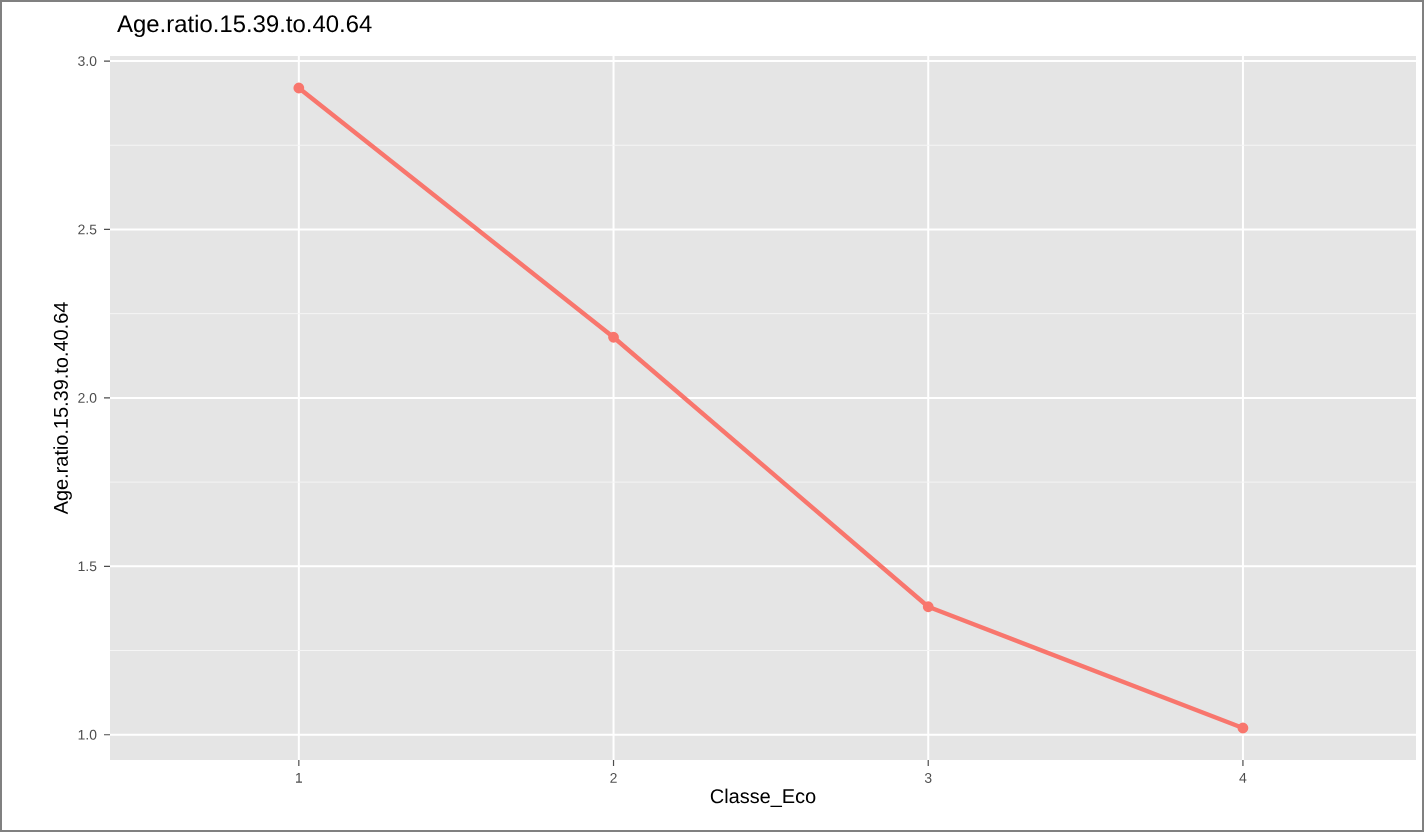 The image size is (1424, 832). Describe the element at coordinates (62, 408) in the screenshot. I see `y-axis-title: Age.ratio.15.39.to.40.64` at that location.